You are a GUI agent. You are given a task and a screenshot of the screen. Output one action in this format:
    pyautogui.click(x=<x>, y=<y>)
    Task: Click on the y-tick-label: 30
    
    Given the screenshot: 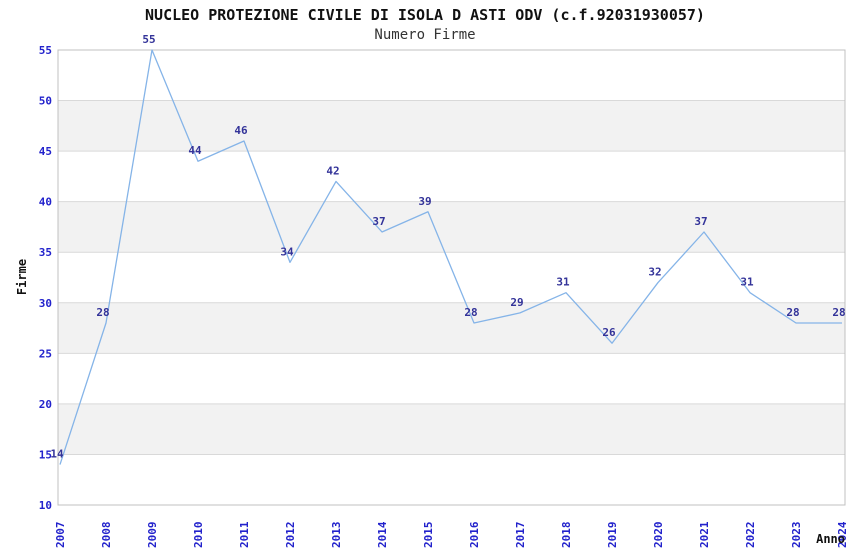 What is the action you would take?
    pyautogui.click(x=45, y=303)
    